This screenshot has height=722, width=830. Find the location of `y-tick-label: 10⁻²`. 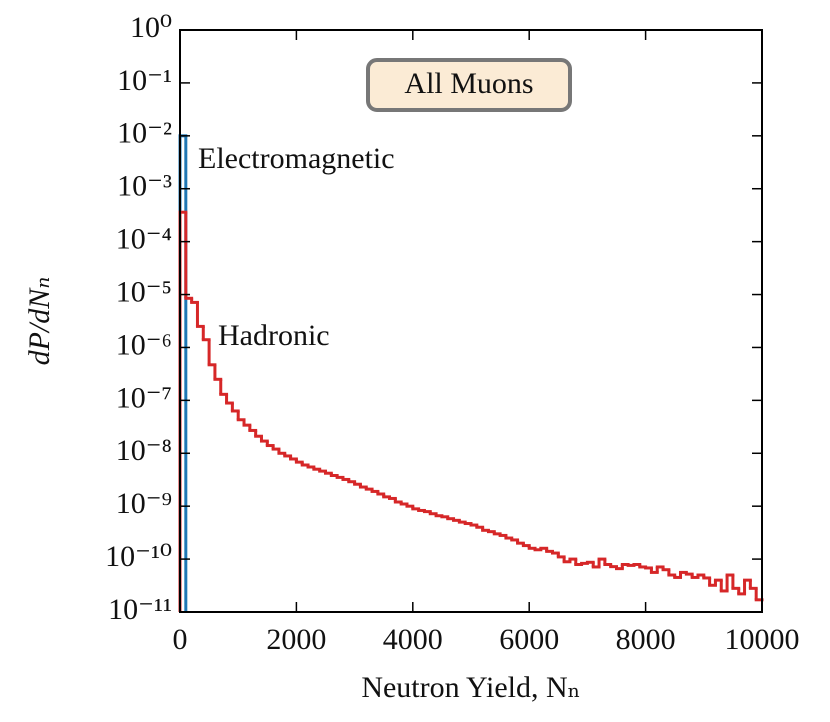

y-tick-label: 10⁻² is located at coordinates (144, 133).